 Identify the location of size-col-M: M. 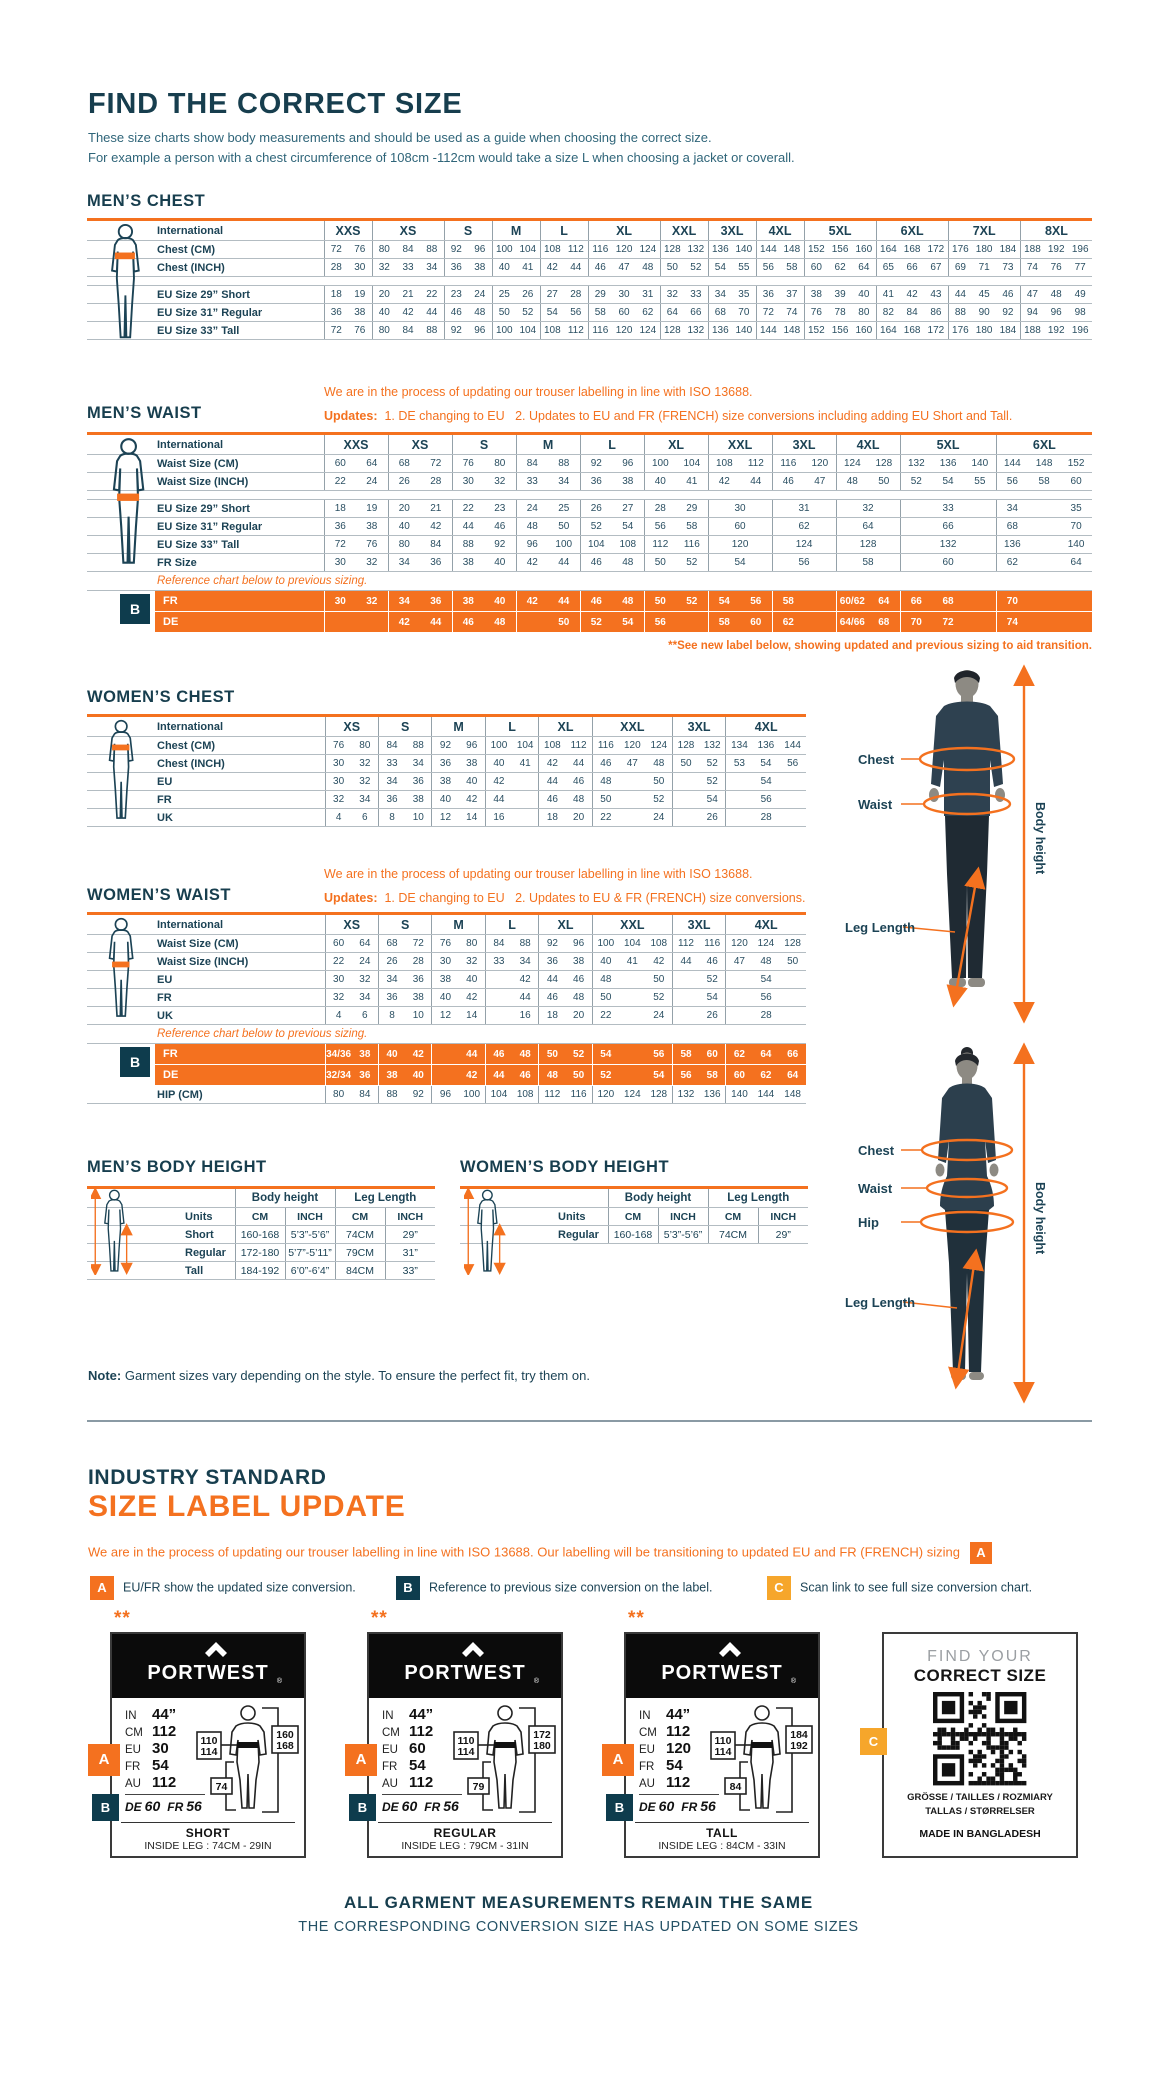
(516, 230).